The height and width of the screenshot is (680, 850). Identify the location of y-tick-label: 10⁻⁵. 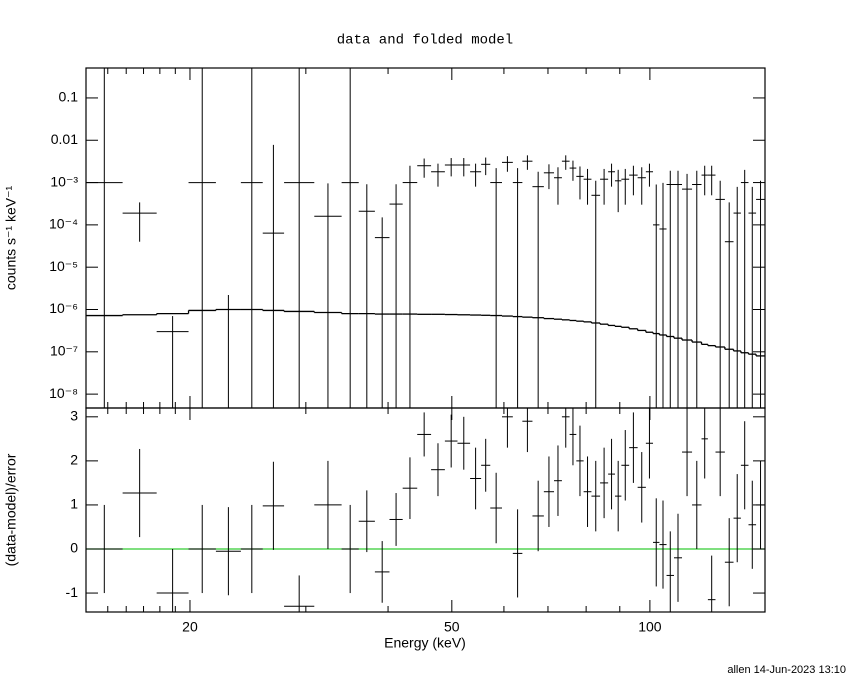
(63, 266).